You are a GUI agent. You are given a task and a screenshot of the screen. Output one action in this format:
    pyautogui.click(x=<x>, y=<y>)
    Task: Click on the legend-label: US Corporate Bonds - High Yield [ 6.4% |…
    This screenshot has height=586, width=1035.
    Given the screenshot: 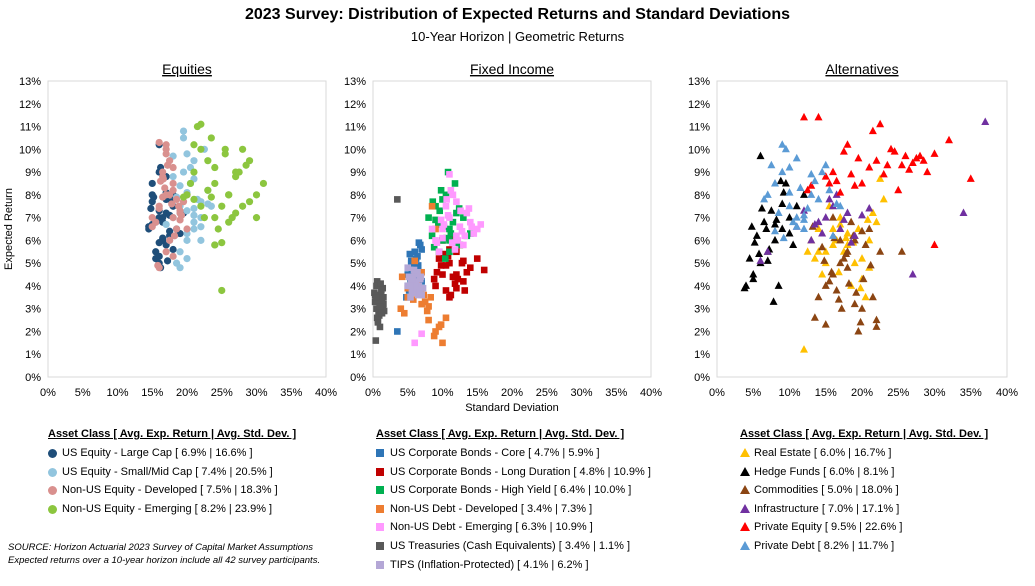 What is the action you would take?
    pyautogui.click(x=511, y=490)
    